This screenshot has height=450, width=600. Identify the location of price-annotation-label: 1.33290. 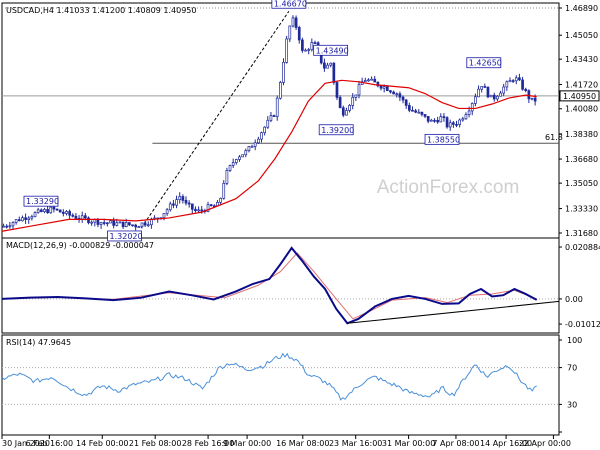
(42, 201).